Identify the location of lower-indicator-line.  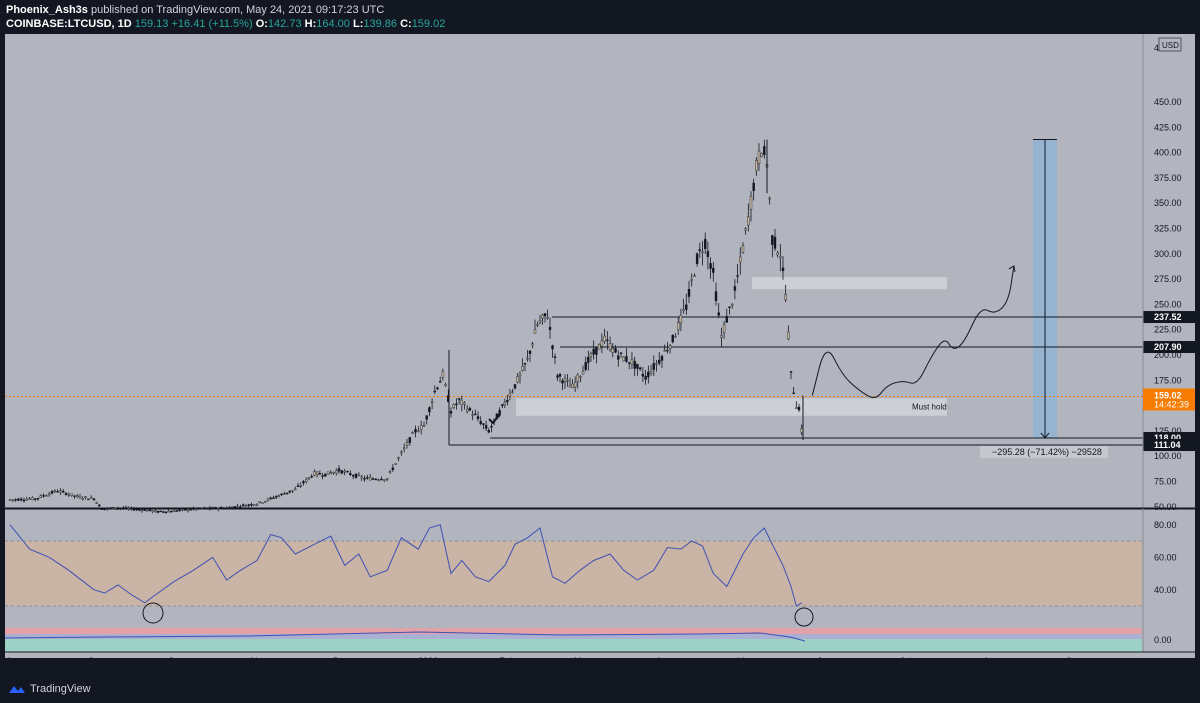
(405, 636).